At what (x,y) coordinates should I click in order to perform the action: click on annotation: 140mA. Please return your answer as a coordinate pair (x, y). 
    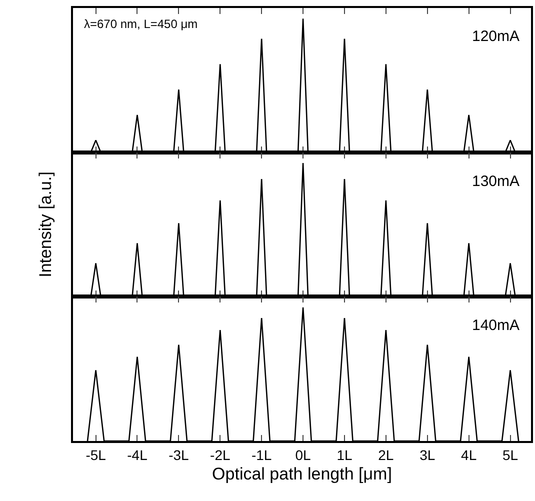
    Looking at the image, I should click on (496, 325).